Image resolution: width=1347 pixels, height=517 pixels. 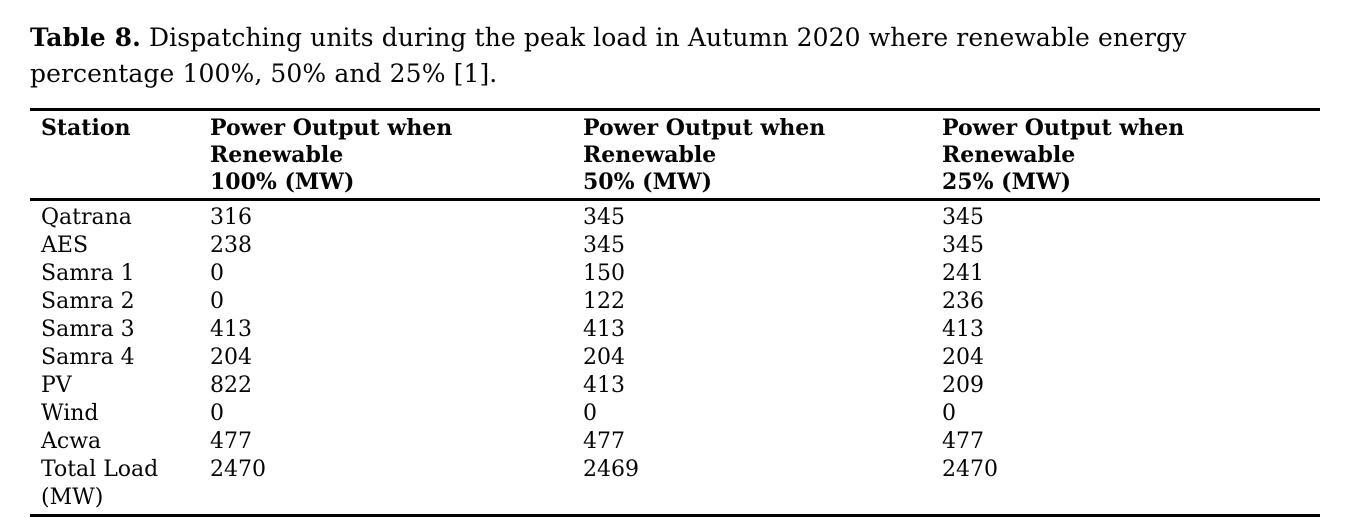 I want to click on header-renewable-50: Power Output when Renewable 50% (MW), so click(x=752, y=155).